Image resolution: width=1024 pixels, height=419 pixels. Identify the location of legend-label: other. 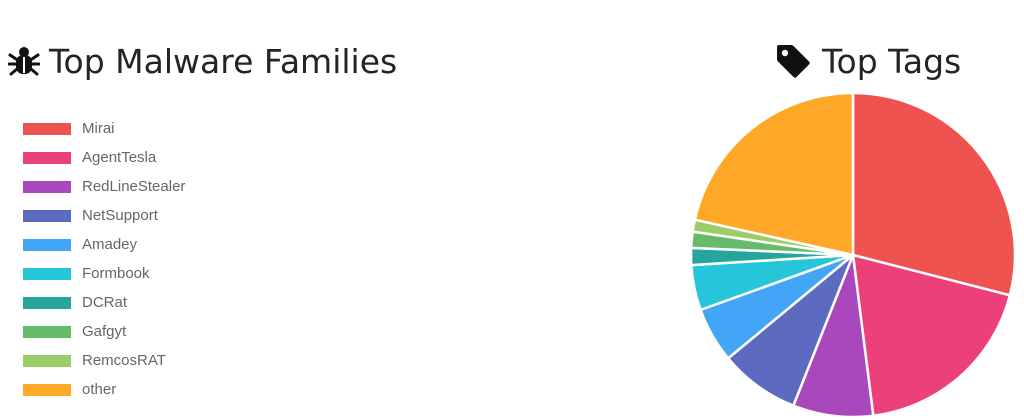
(99, 389).